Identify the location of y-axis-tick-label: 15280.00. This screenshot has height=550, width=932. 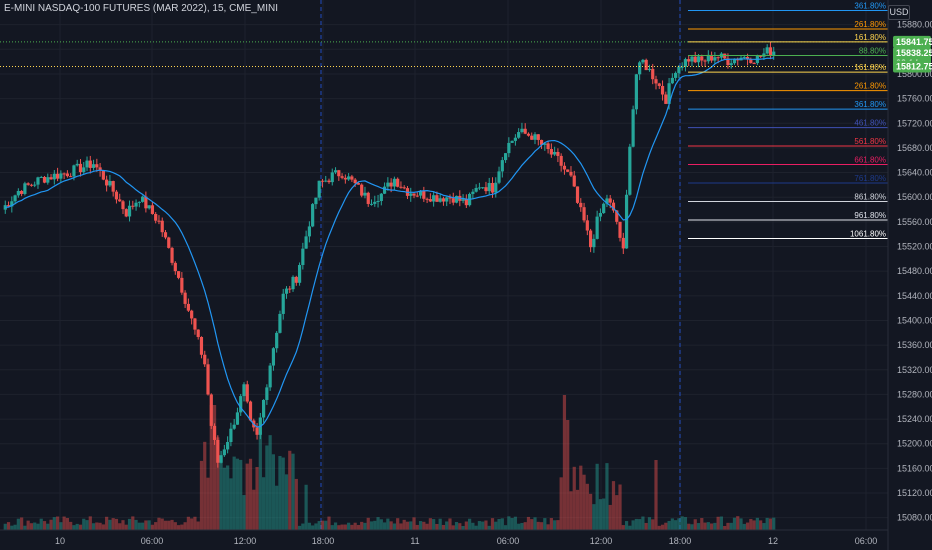
(914, 394).